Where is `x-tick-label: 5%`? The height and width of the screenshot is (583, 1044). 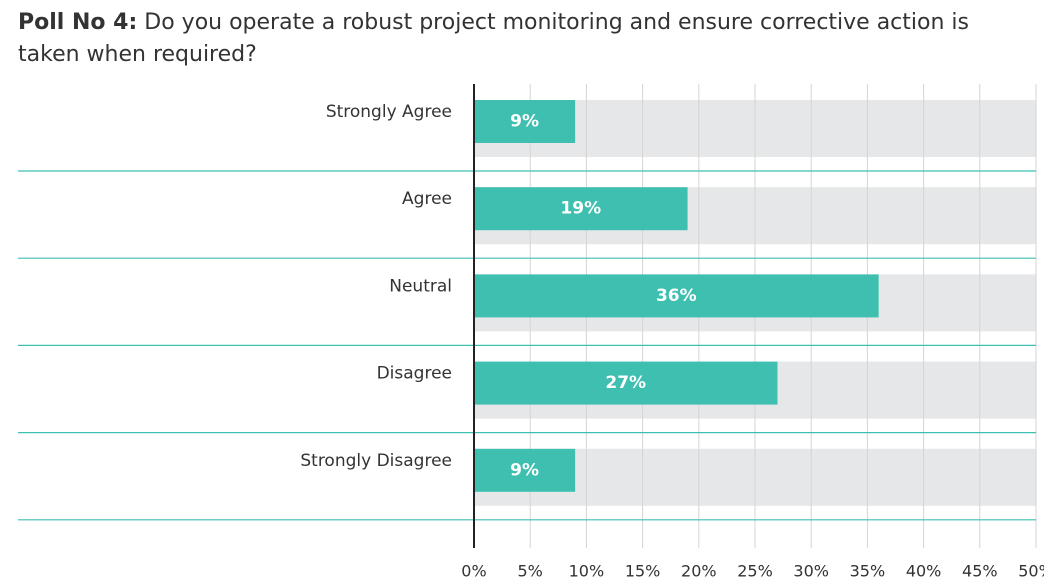
x-tick-label: 5% is located at coordinates (530, 571).